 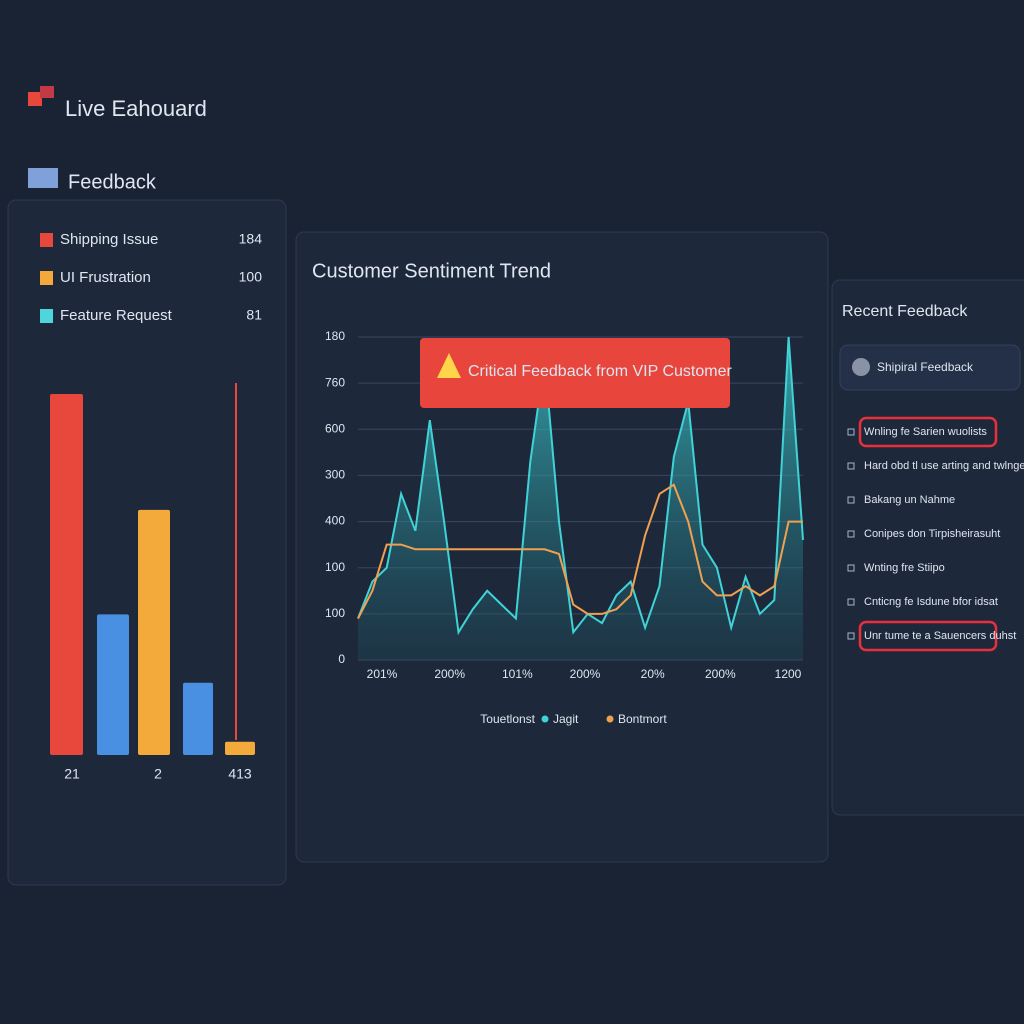 What do you see at coordinates (600, 371) in the screenshot?
I see `alert-text: Critical Feedback from VIP Customer` at bounding box center [600, 371].